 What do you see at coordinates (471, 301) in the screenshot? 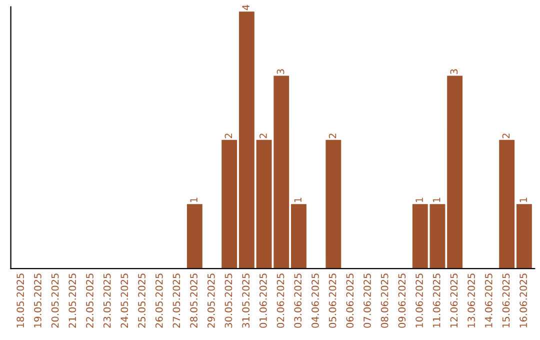
I see `x-tick-label: 13.06.2025` at bounding box center [471, 301].